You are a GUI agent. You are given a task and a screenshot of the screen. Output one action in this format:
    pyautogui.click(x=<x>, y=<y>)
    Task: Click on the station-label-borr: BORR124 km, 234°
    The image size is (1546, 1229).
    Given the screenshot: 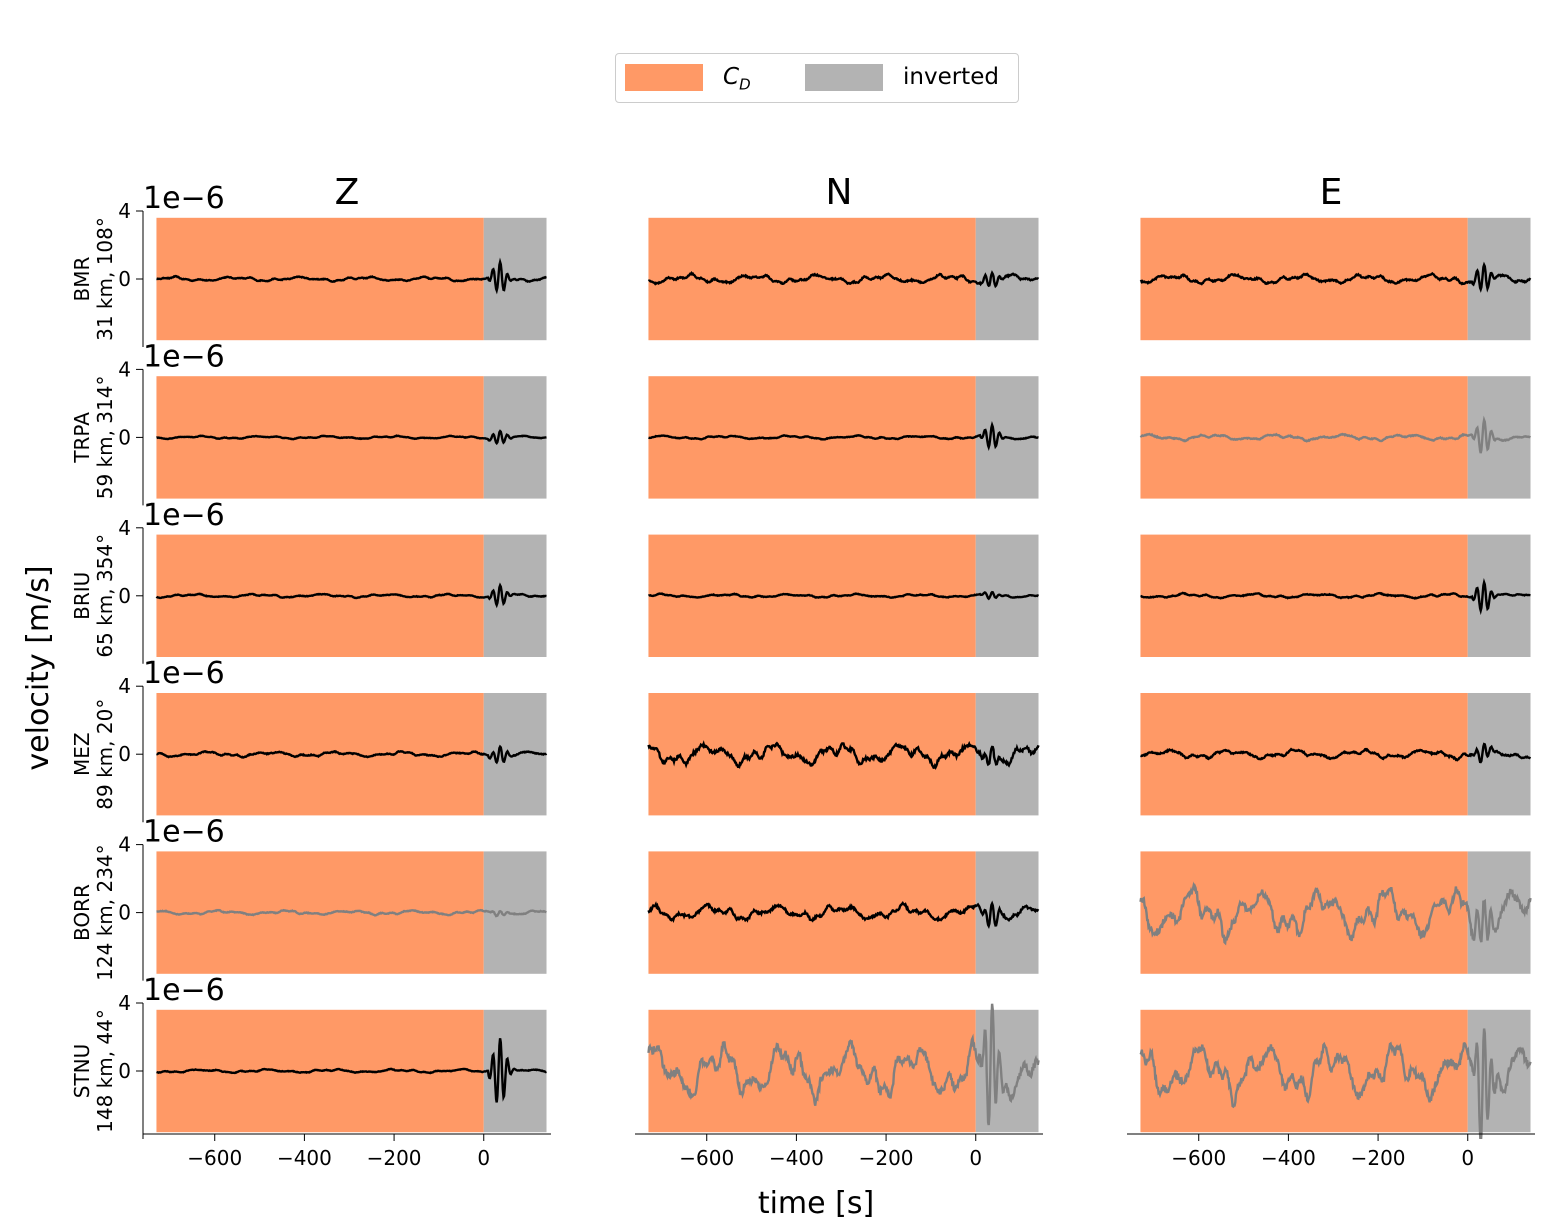 What is the action you would take?
    pyautogui.click(x=93, y=912)
    